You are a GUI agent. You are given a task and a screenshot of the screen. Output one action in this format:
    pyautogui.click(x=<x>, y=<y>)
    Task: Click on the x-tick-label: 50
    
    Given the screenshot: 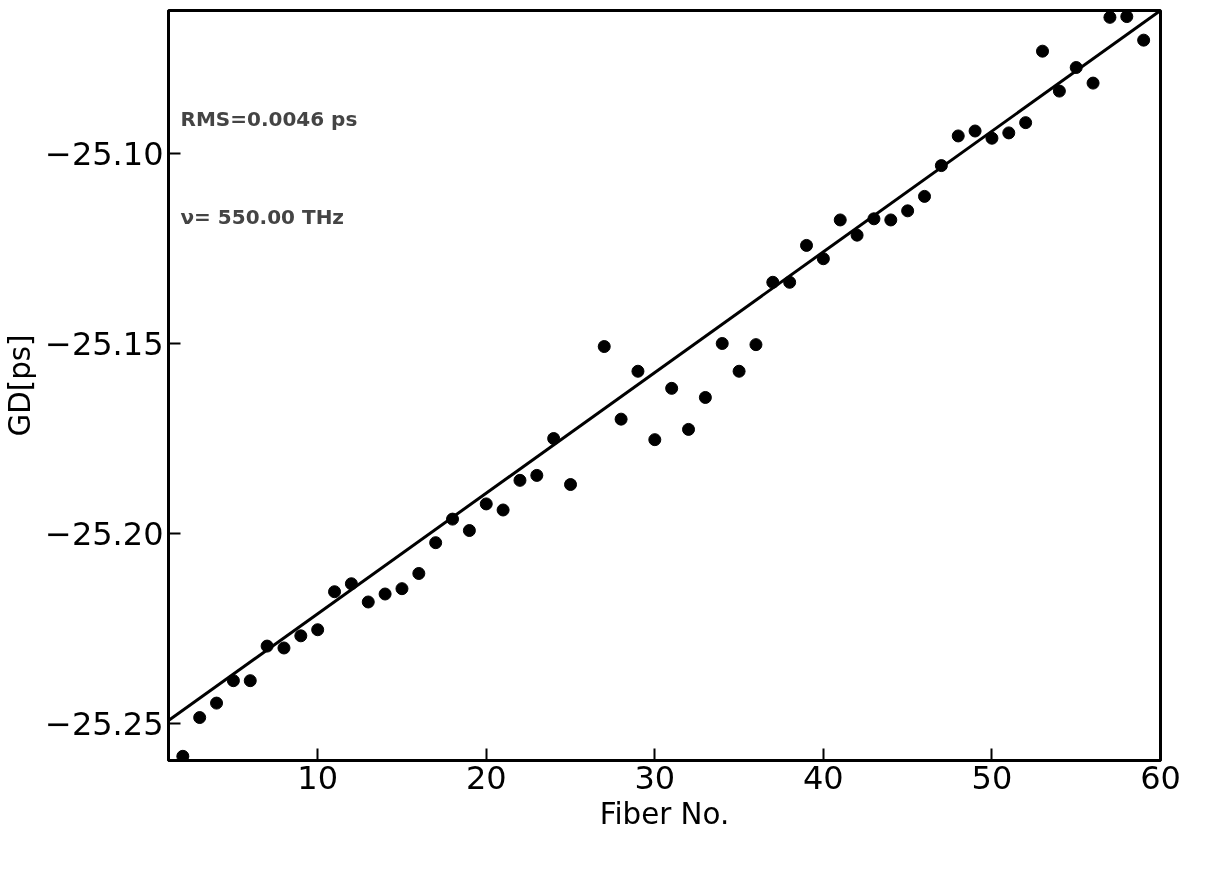 What is the action you would take?
    pyautogui.click(x=992, y=777)
    